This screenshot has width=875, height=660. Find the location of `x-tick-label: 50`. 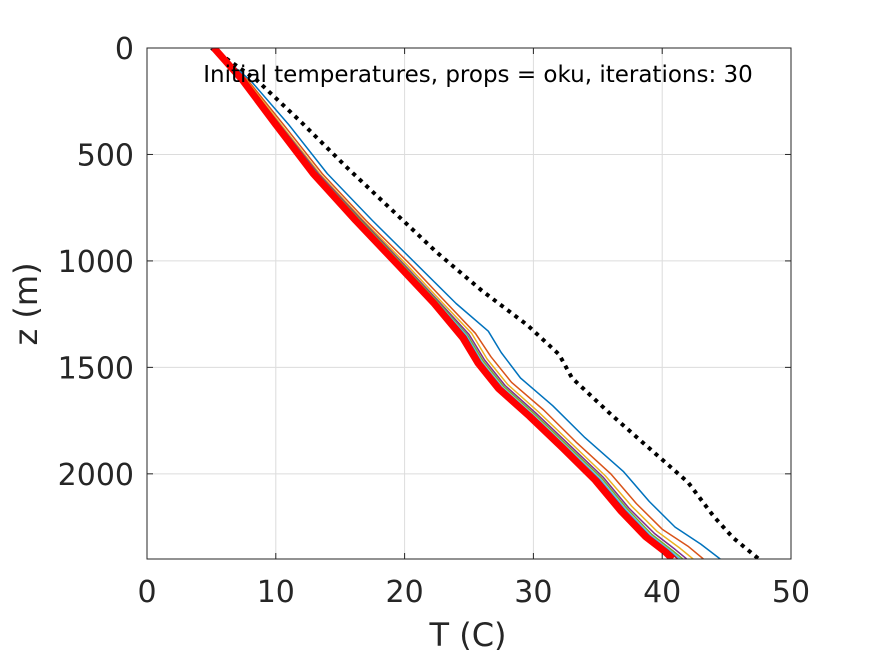

x-tick-label: 50 is located at coordinates (791, 592).